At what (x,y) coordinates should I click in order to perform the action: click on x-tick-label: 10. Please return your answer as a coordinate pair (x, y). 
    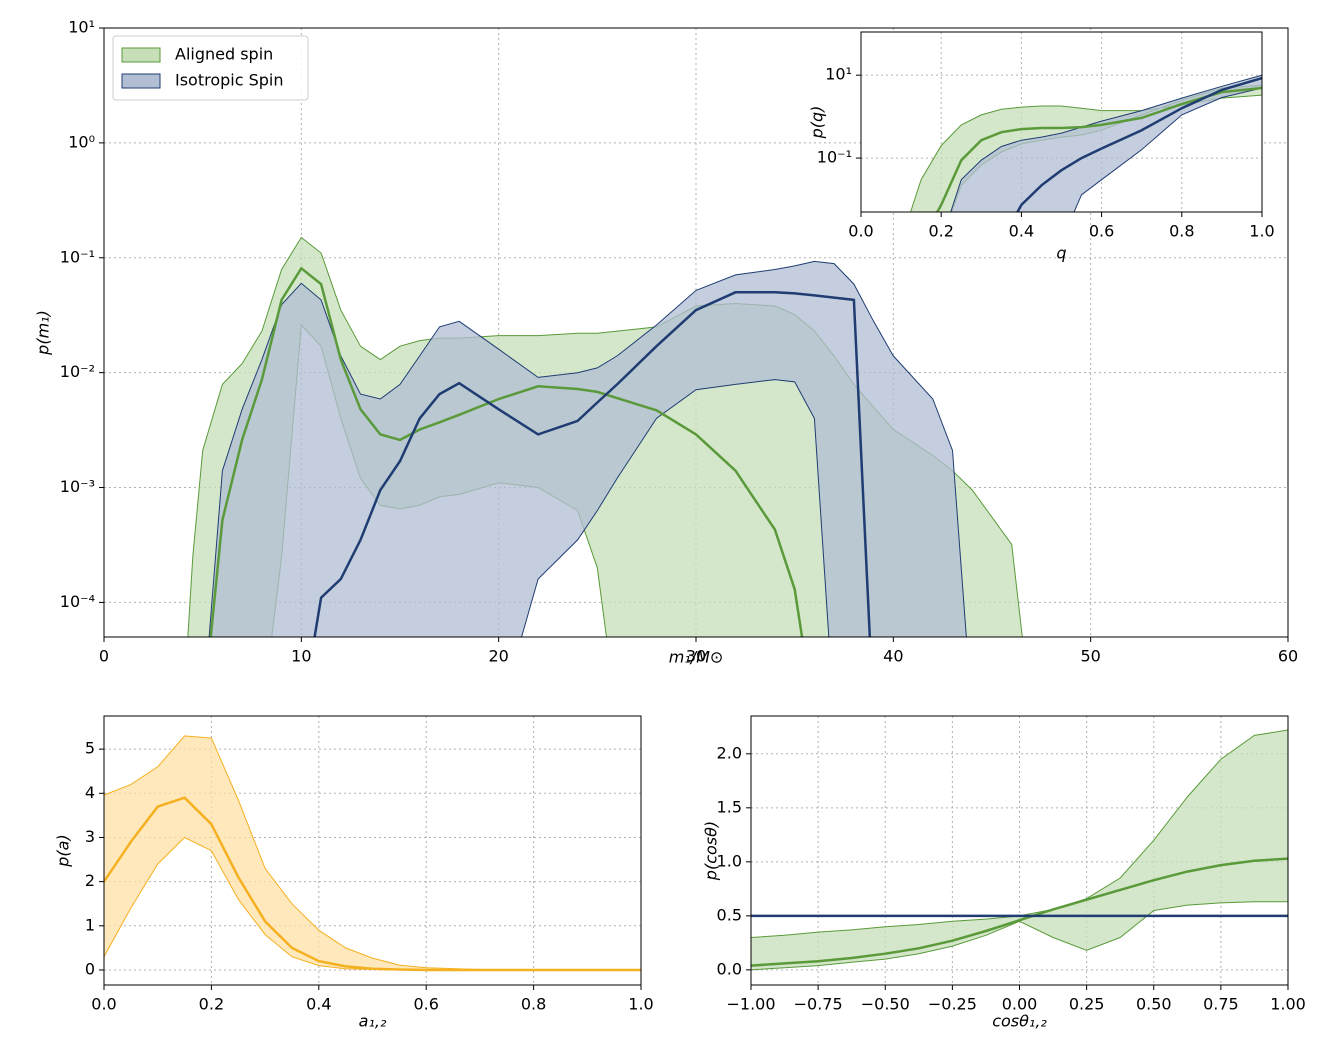
    Looking at the image, I should click on (301, 656).